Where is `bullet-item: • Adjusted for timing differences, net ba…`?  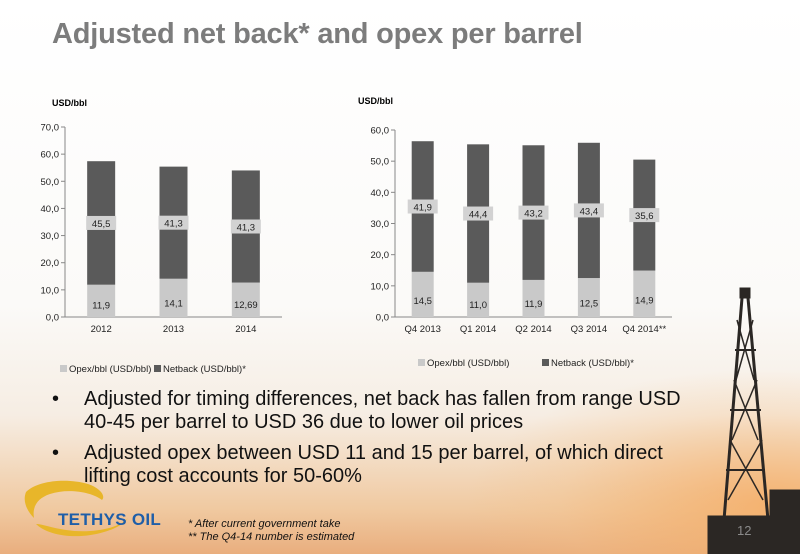
bullet-item: • Adjusted for timing differences, net ba… is located at coordinates (372, 411).